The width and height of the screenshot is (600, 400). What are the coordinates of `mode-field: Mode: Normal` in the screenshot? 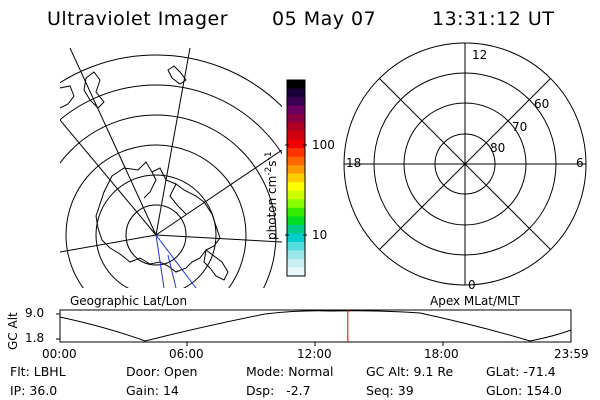 It's located at (290, 371).